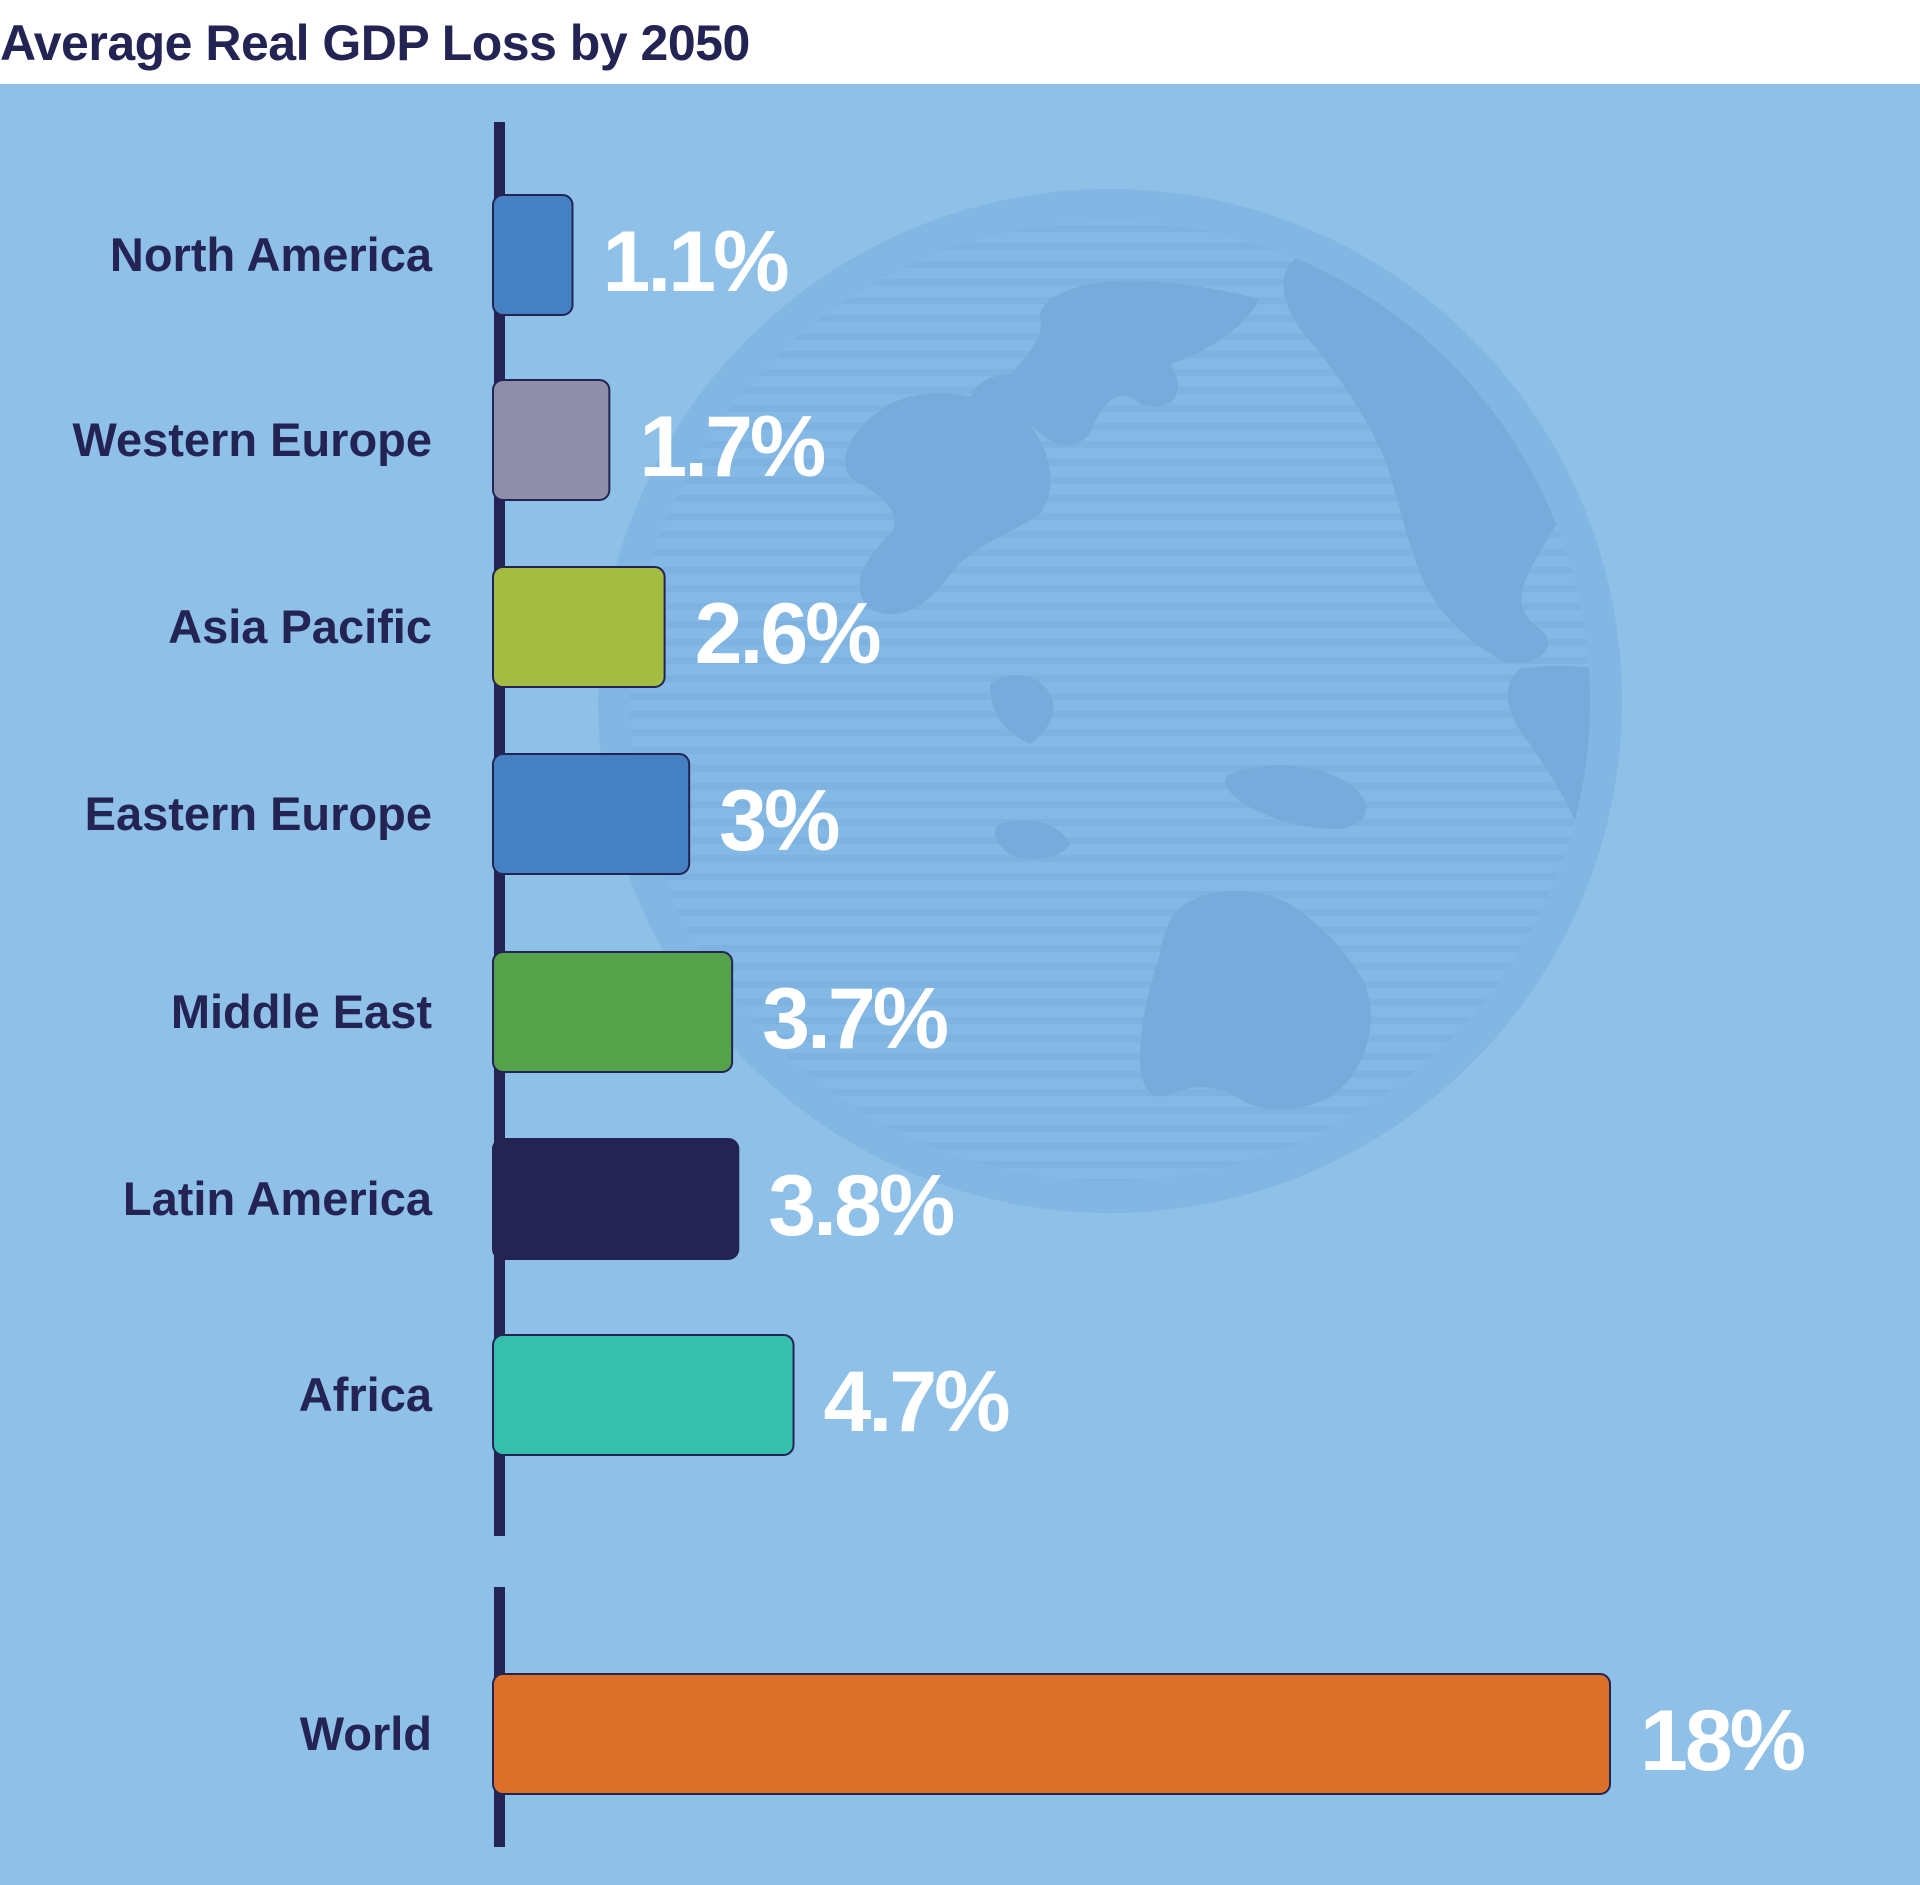  I want to click on category-label: Asia Pacific, so click(300, 626).